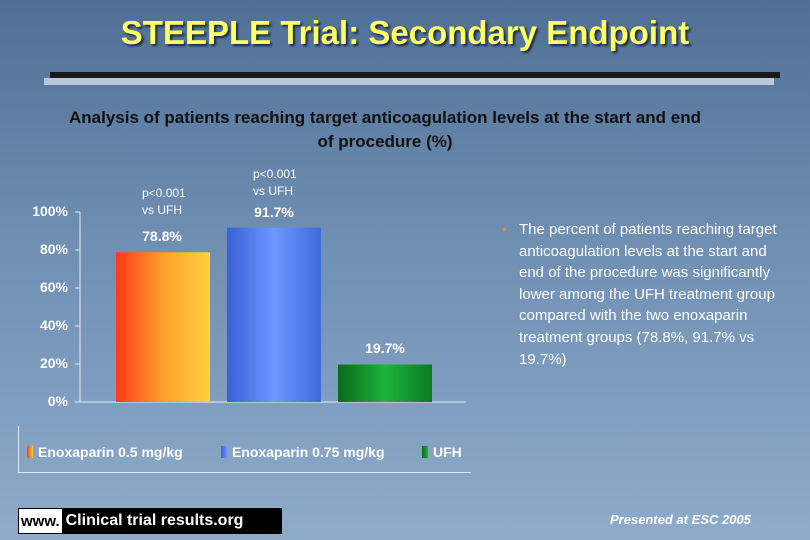 The height and width of the screenshot is (540, 810). Describe the element at coordinates (40, 521) in the screenshot. I see `footer-www: www.` at that location.